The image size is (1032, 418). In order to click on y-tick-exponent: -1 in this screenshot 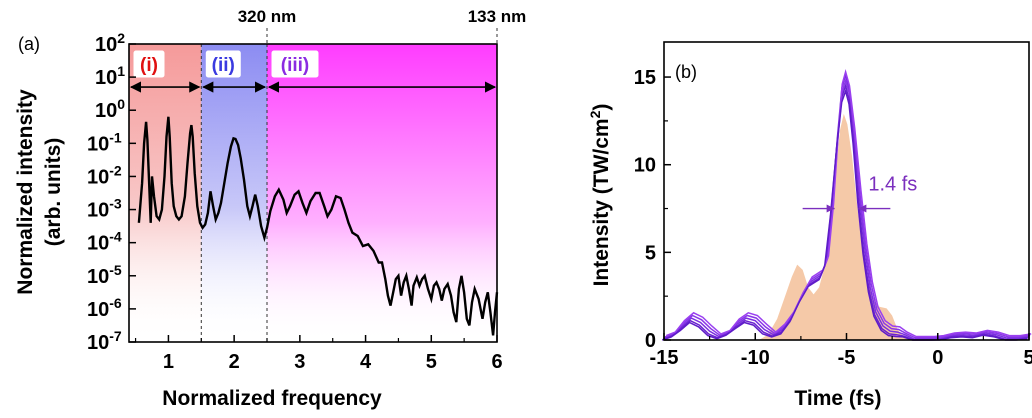, I will do `click(115, 137)`.